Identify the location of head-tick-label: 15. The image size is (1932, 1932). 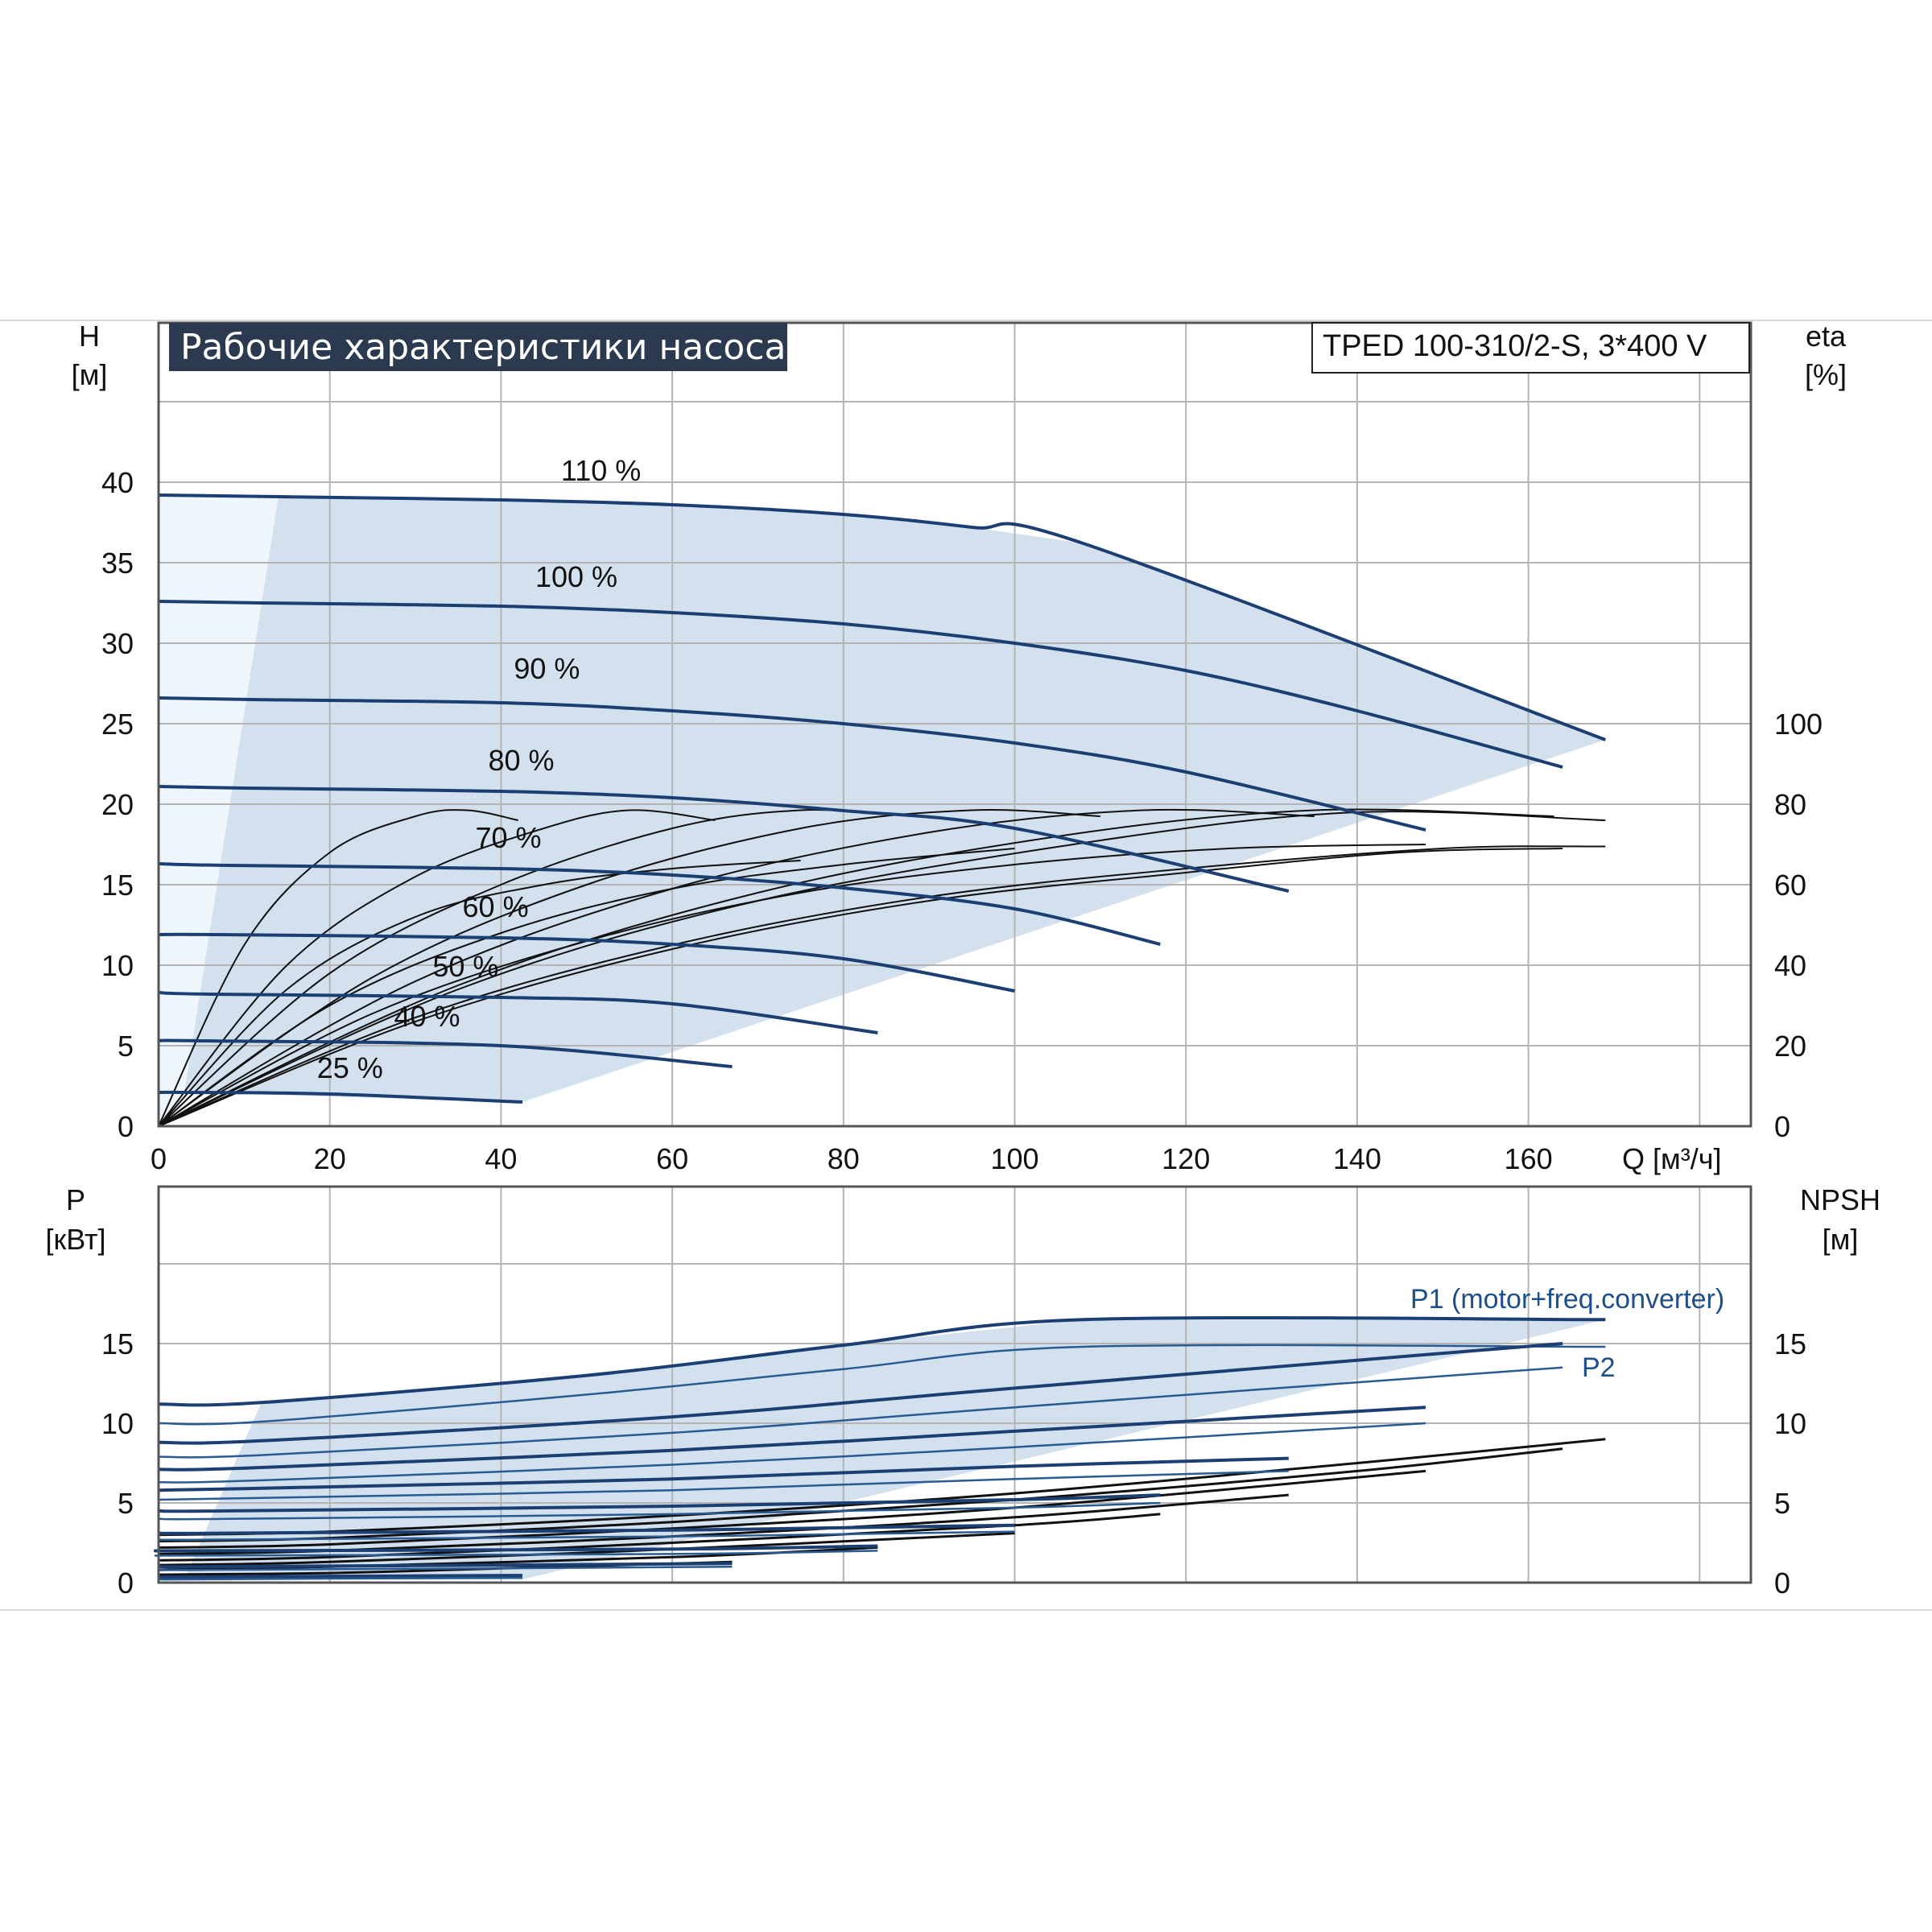
(117, 885).